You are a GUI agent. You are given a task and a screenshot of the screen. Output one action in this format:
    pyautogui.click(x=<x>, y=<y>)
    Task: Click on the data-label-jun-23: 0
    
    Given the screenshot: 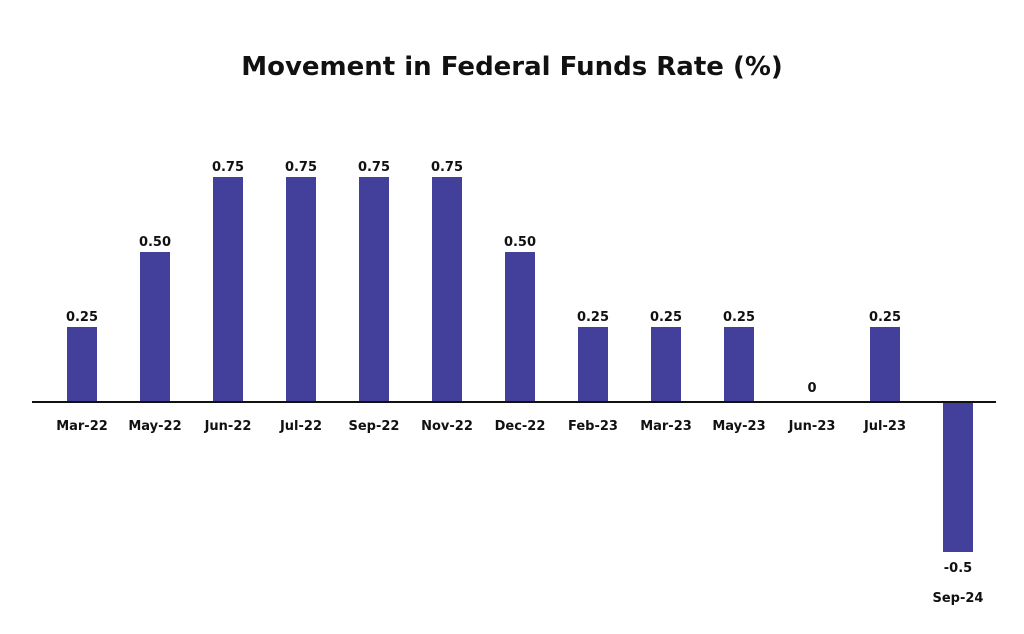 What is the action you would take?
    pyautogui.click(x=811, y=388)
    